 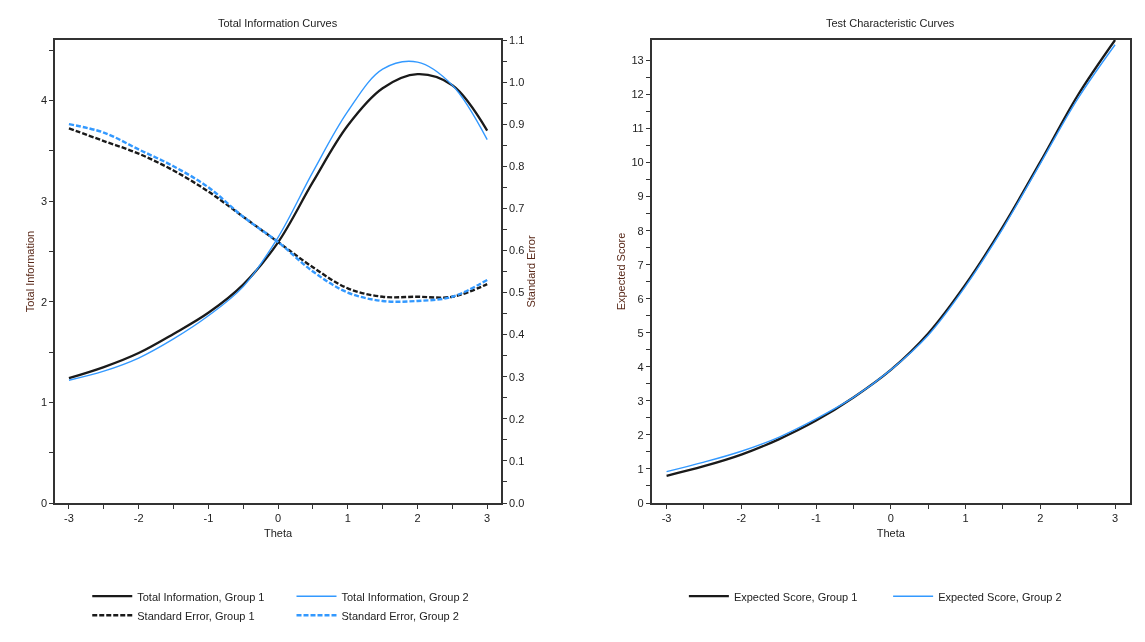 What do you see at coordinates (201, 596) in the screenshot?
I see `legend-label: Total Information, Group 1` at bounding box center [201, 596].